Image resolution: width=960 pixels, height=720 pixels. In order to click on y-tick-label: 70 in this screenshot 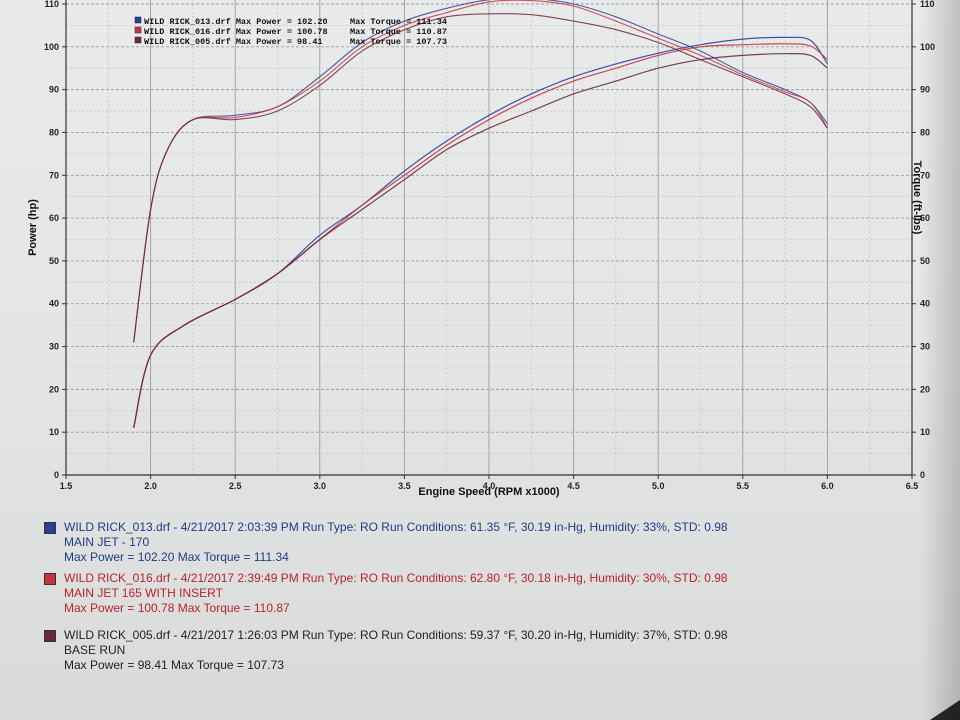, I will do `click(54, 175)`.